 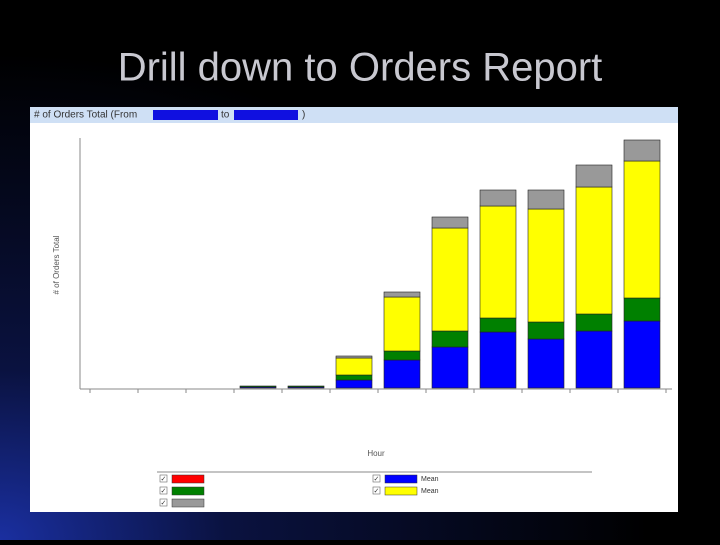 What do you see at coordinates (360, 68) in the screenshot?
I see `slide-title: Drill down to Orders Report` at bounding box center [360, 68].